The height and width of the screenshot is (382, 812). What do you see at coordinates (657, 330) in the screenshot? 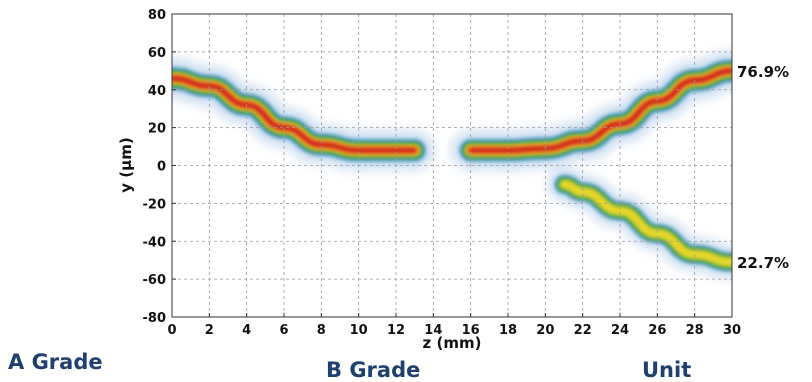
I see `x-tick-label: 26` at bounding box center [657, 330].